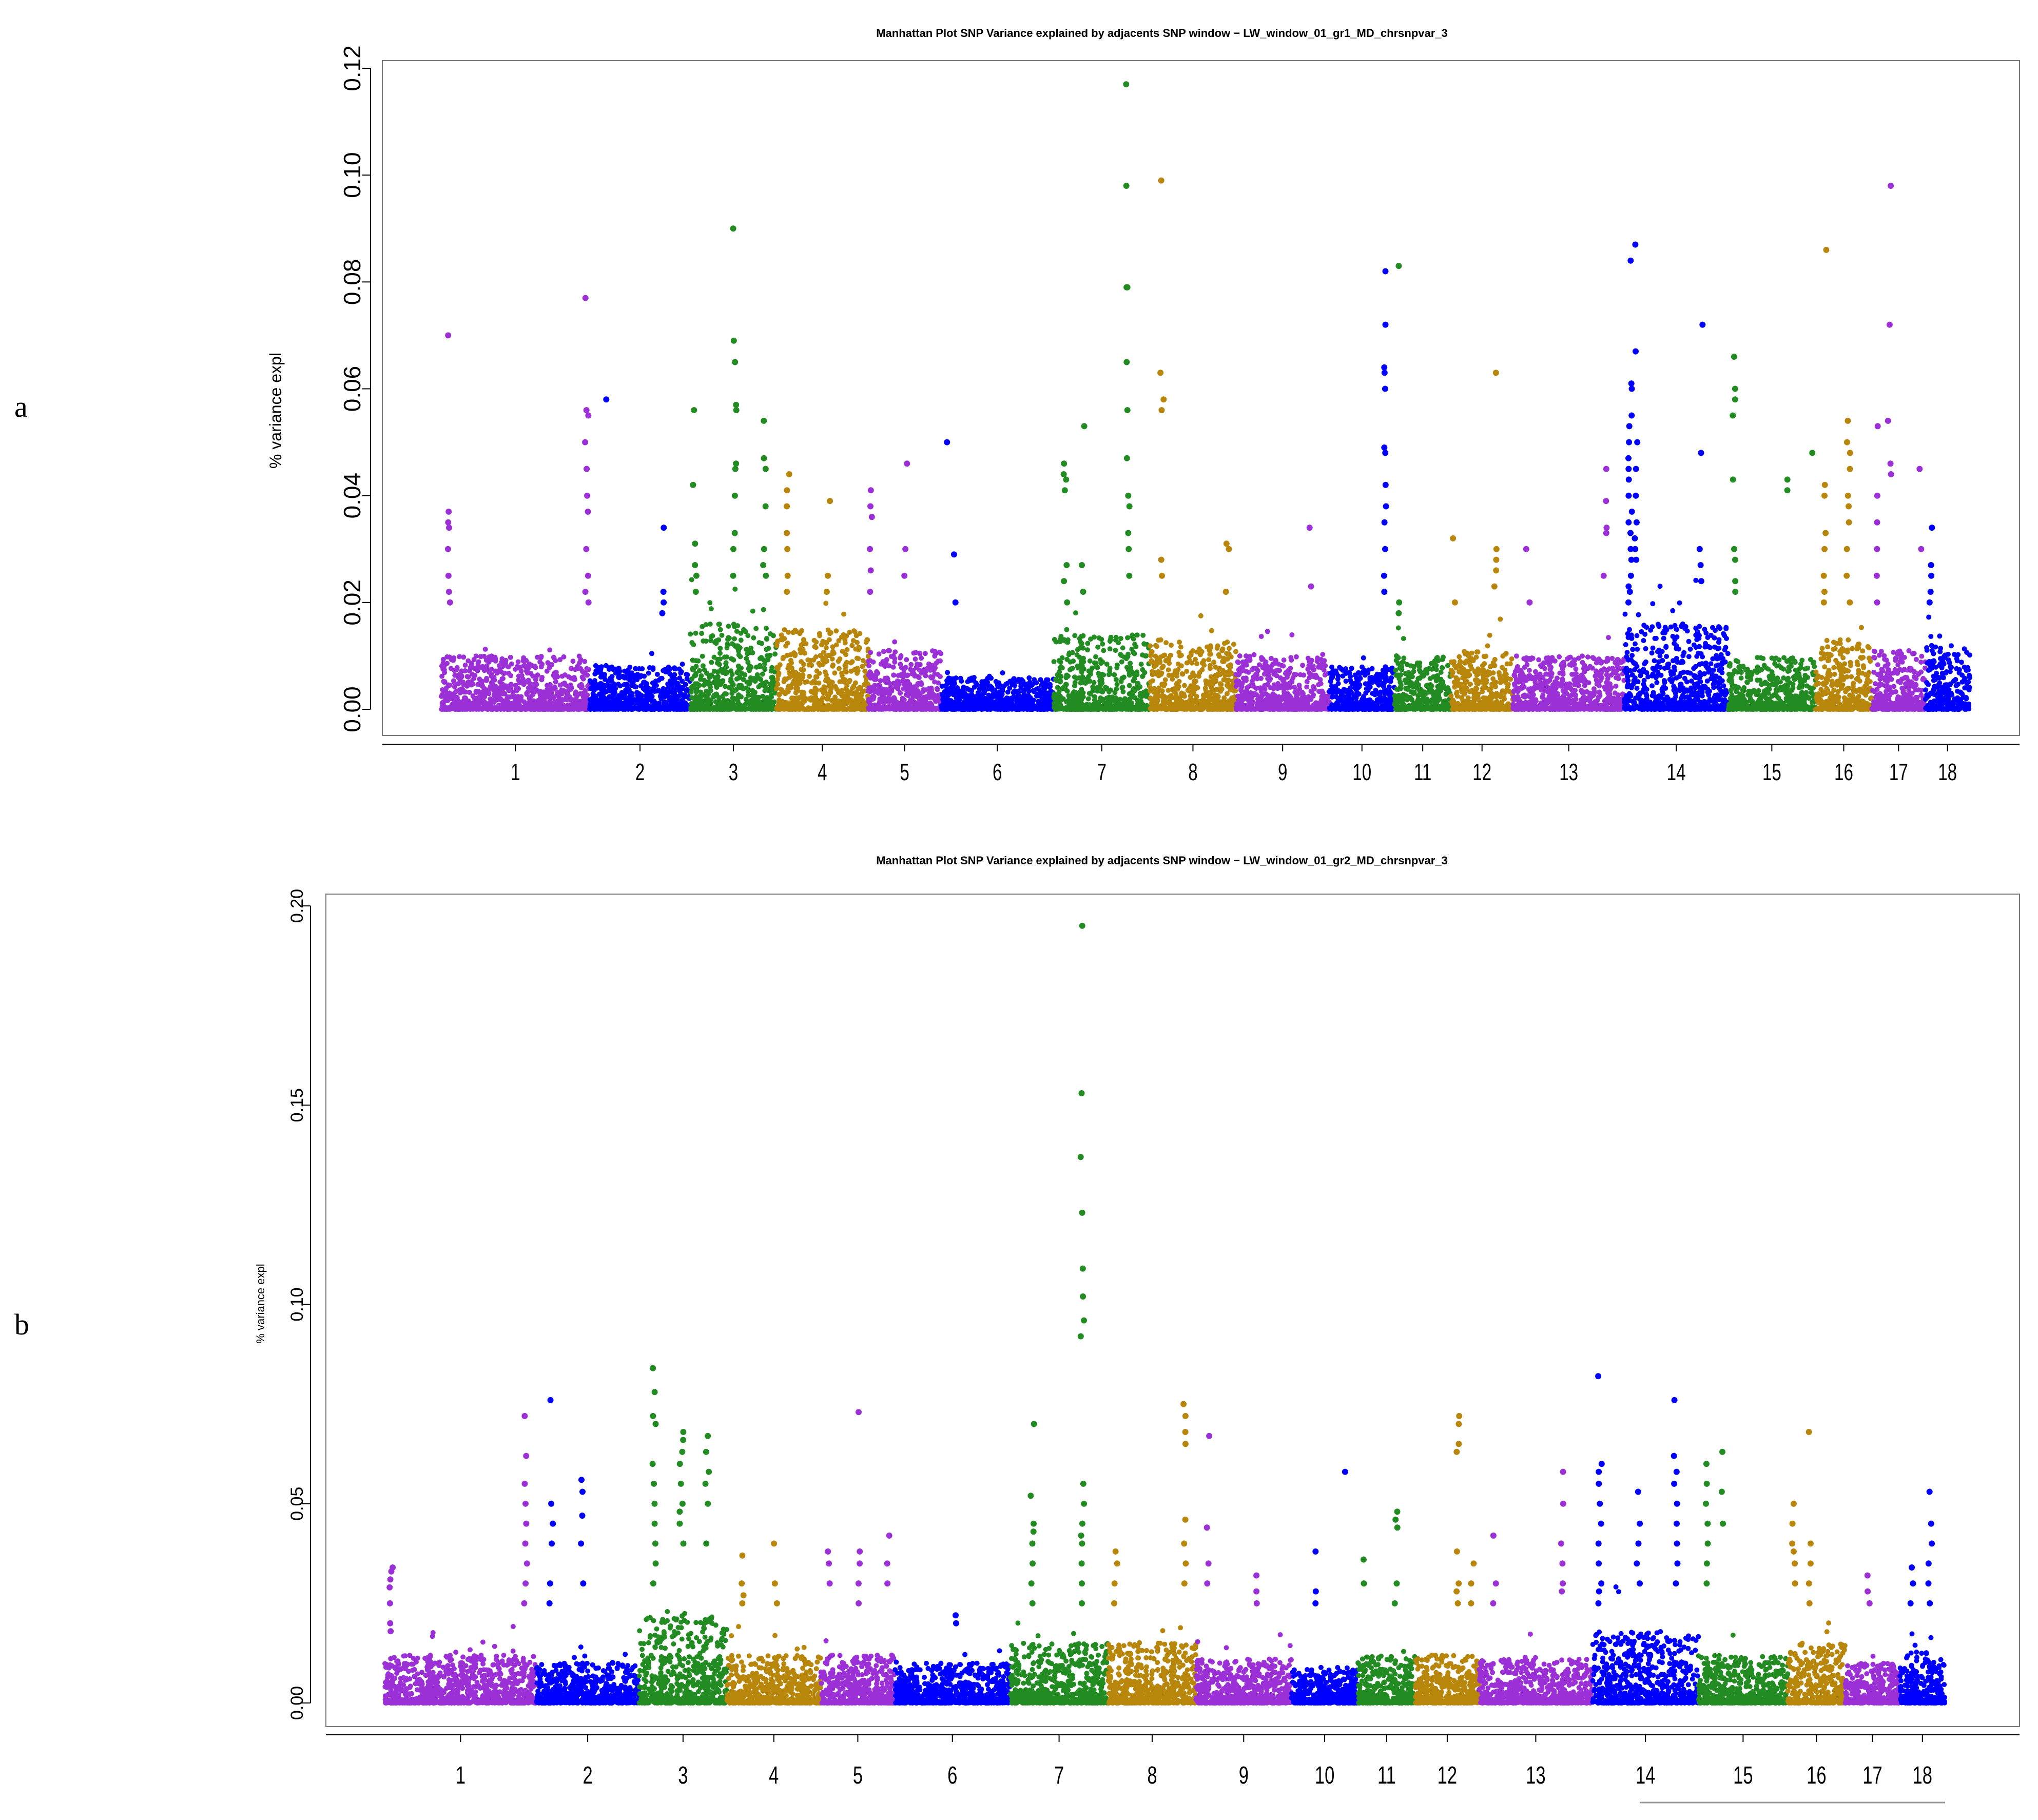 Image resolution: width=2038 pixels, height=1820 pixels. What do you see at coordinates (1192, 772) in the screenshot?
I see `x-tick-label: 8` at bounding box center [1192, 772].